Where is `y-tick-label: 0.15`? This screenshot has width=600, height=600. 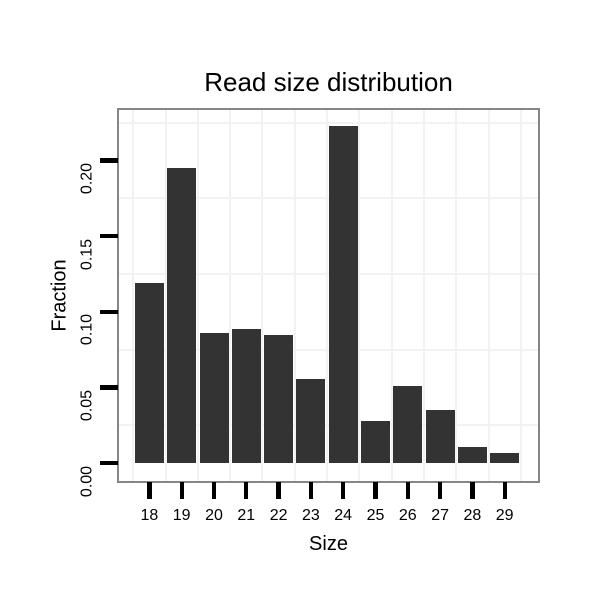
y-tick-label: 0.15 is located at coordinates (87, 254).